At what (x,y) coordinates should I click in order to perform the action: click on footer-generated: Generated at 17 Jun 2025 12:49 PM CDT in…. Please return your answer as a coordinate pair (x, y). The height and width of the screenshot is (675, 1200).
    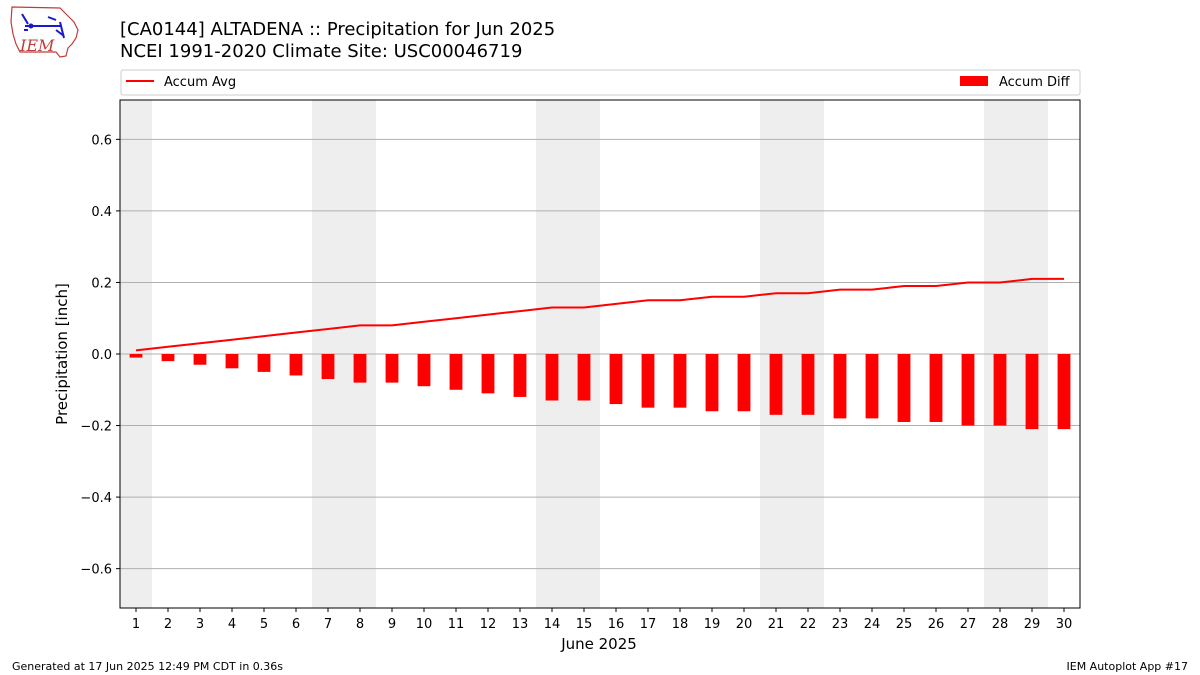
    Looking at the image, I should click on (147, 666).